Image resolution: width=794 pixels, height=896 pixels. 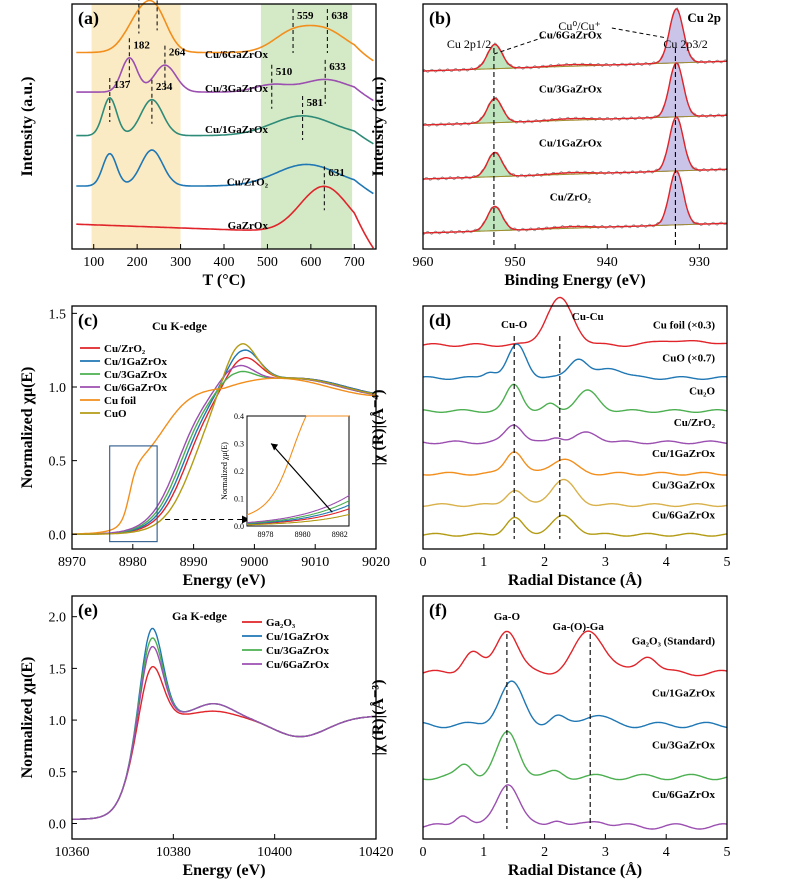 What do you see at coordinates (423, 262) in the screenshot?
I see `x-tick-label: 960` at bounding box center [423, 262].